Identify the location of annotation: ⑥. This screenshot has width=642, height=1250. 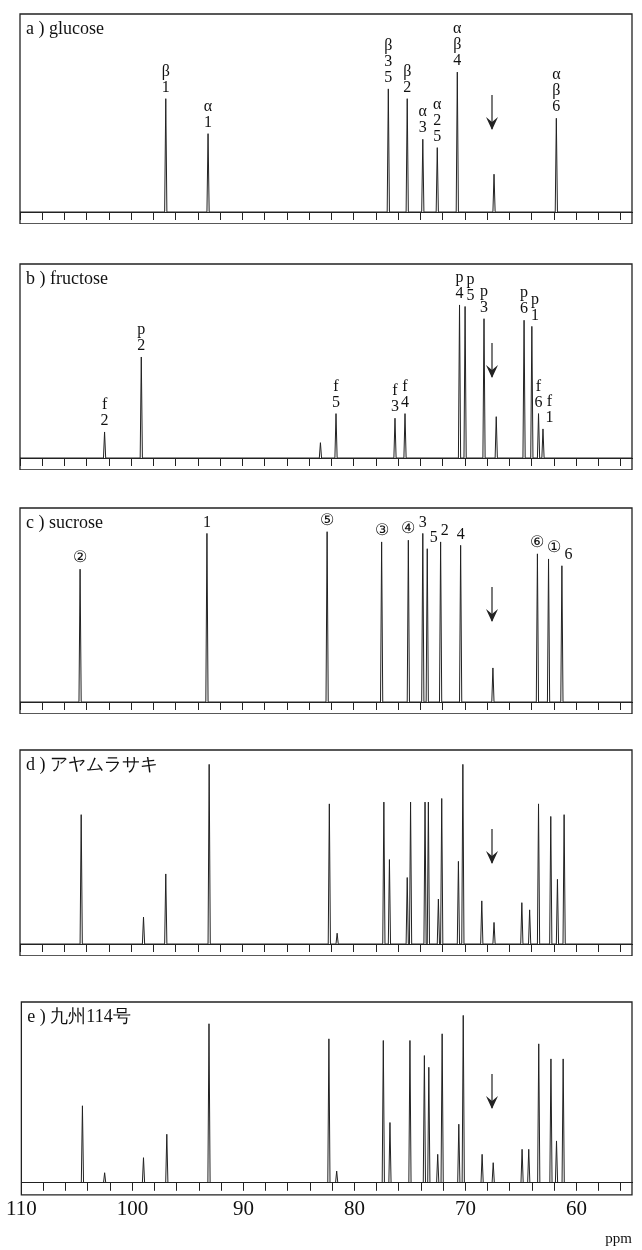
(537, 542).